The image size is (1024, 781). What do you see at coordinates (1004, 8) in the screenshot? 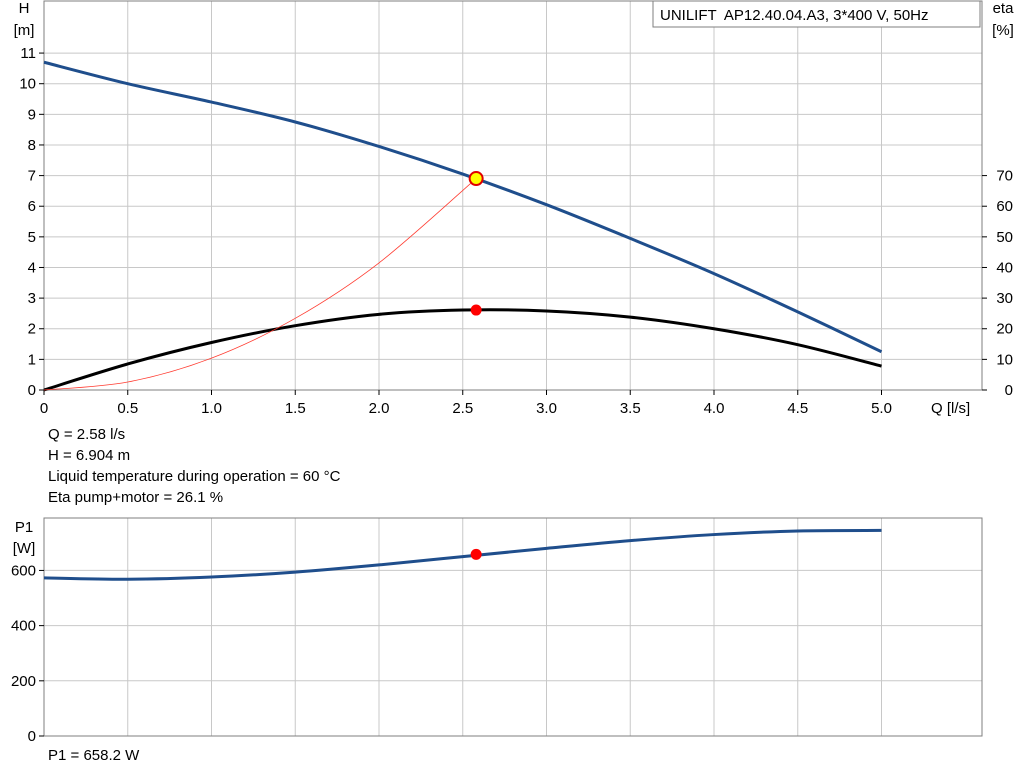
I see `y-right-axis-label: eta` at bounding box center [1004, 8].